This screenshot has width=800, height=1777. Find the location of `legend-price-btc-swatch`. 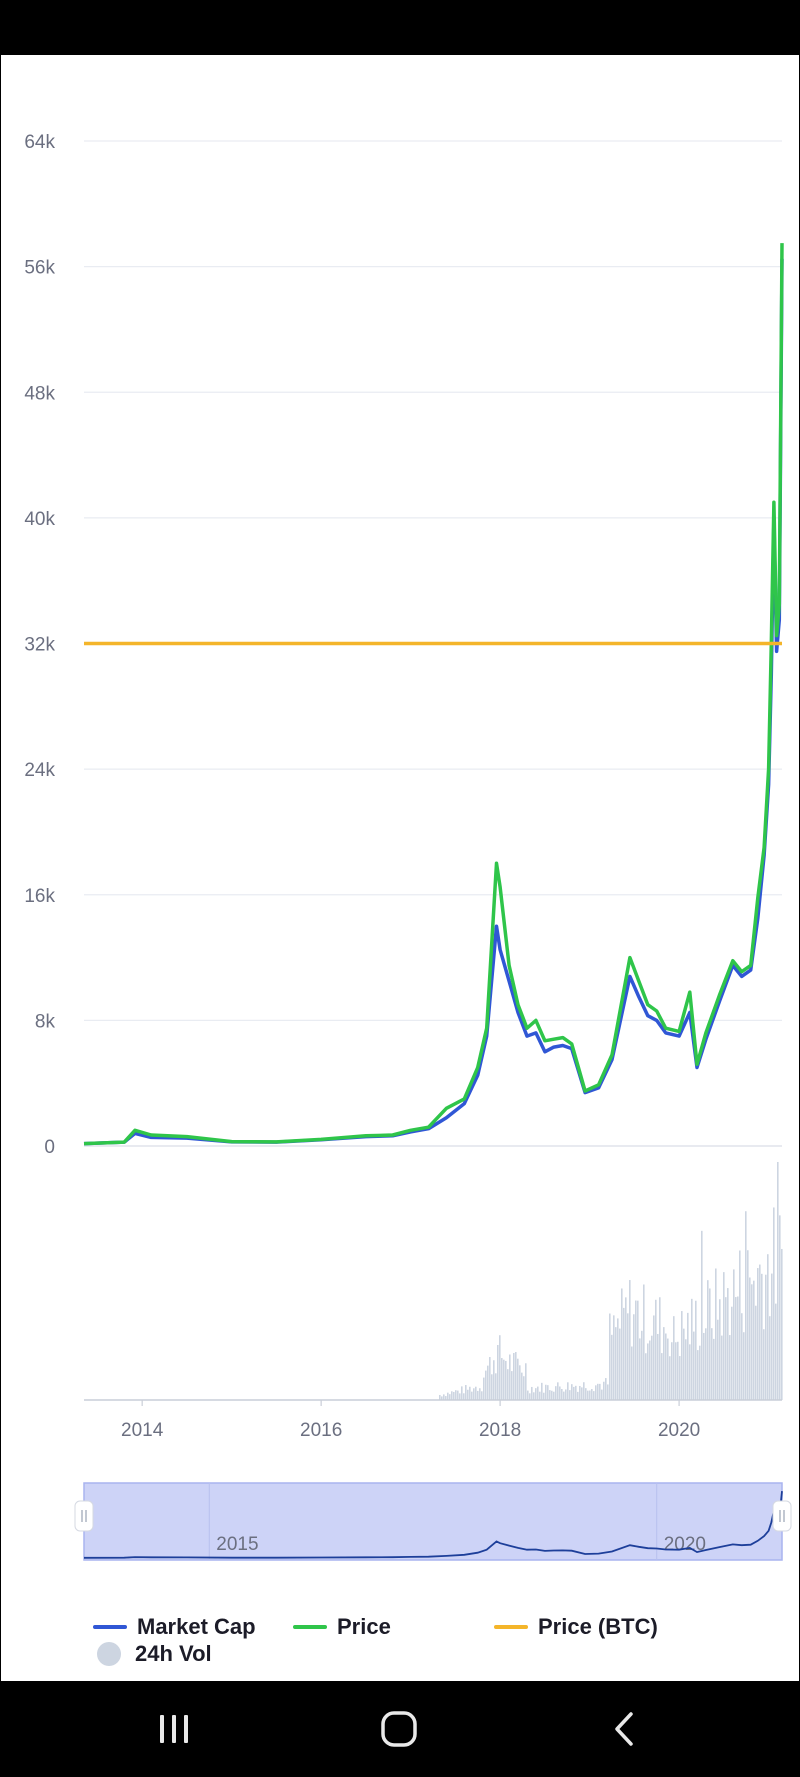

legend-price-btc-swatch is located at coordinates (511, 1627).